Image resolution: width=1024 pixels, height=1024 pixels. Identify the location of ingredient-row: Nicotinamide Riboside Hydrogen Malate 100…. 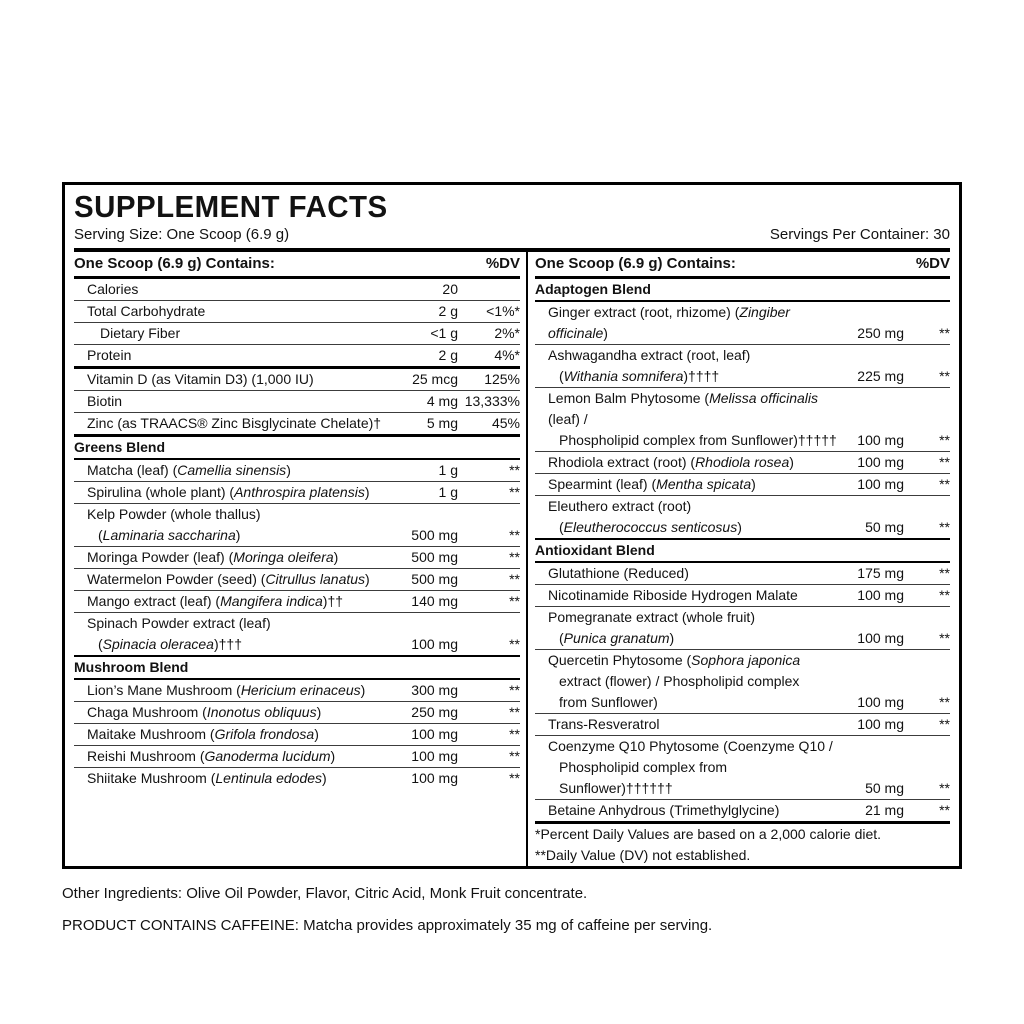
(742, 595).